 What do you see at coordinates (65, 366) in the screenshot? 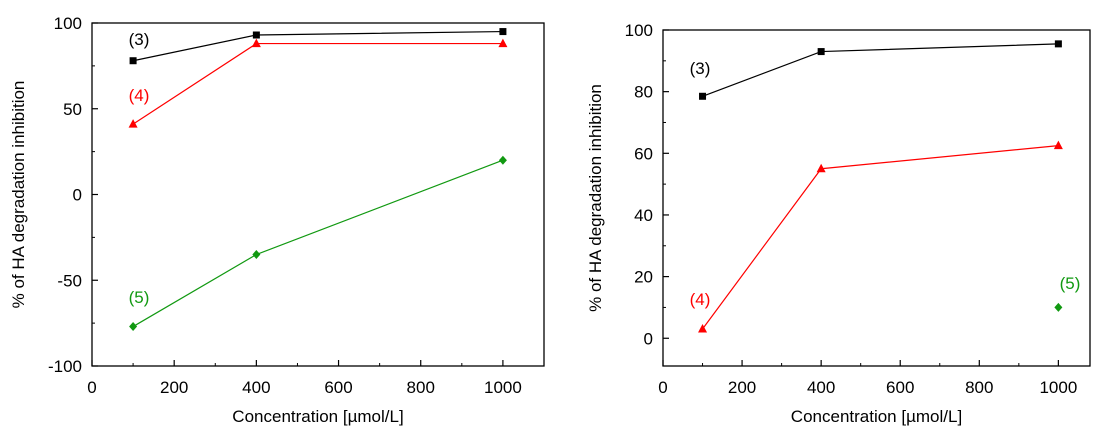
I see `y-tick-label: -100` at bounding box center [65, 366].